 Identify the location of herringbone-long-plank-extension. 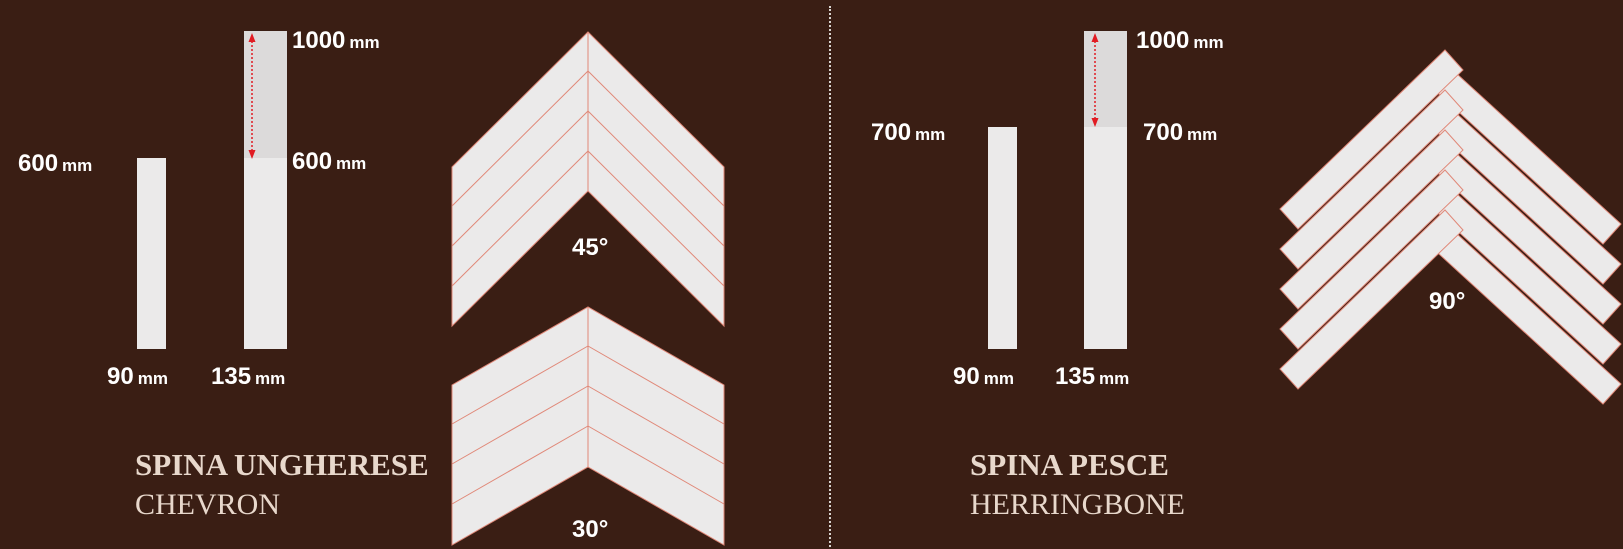
(1105, 79).